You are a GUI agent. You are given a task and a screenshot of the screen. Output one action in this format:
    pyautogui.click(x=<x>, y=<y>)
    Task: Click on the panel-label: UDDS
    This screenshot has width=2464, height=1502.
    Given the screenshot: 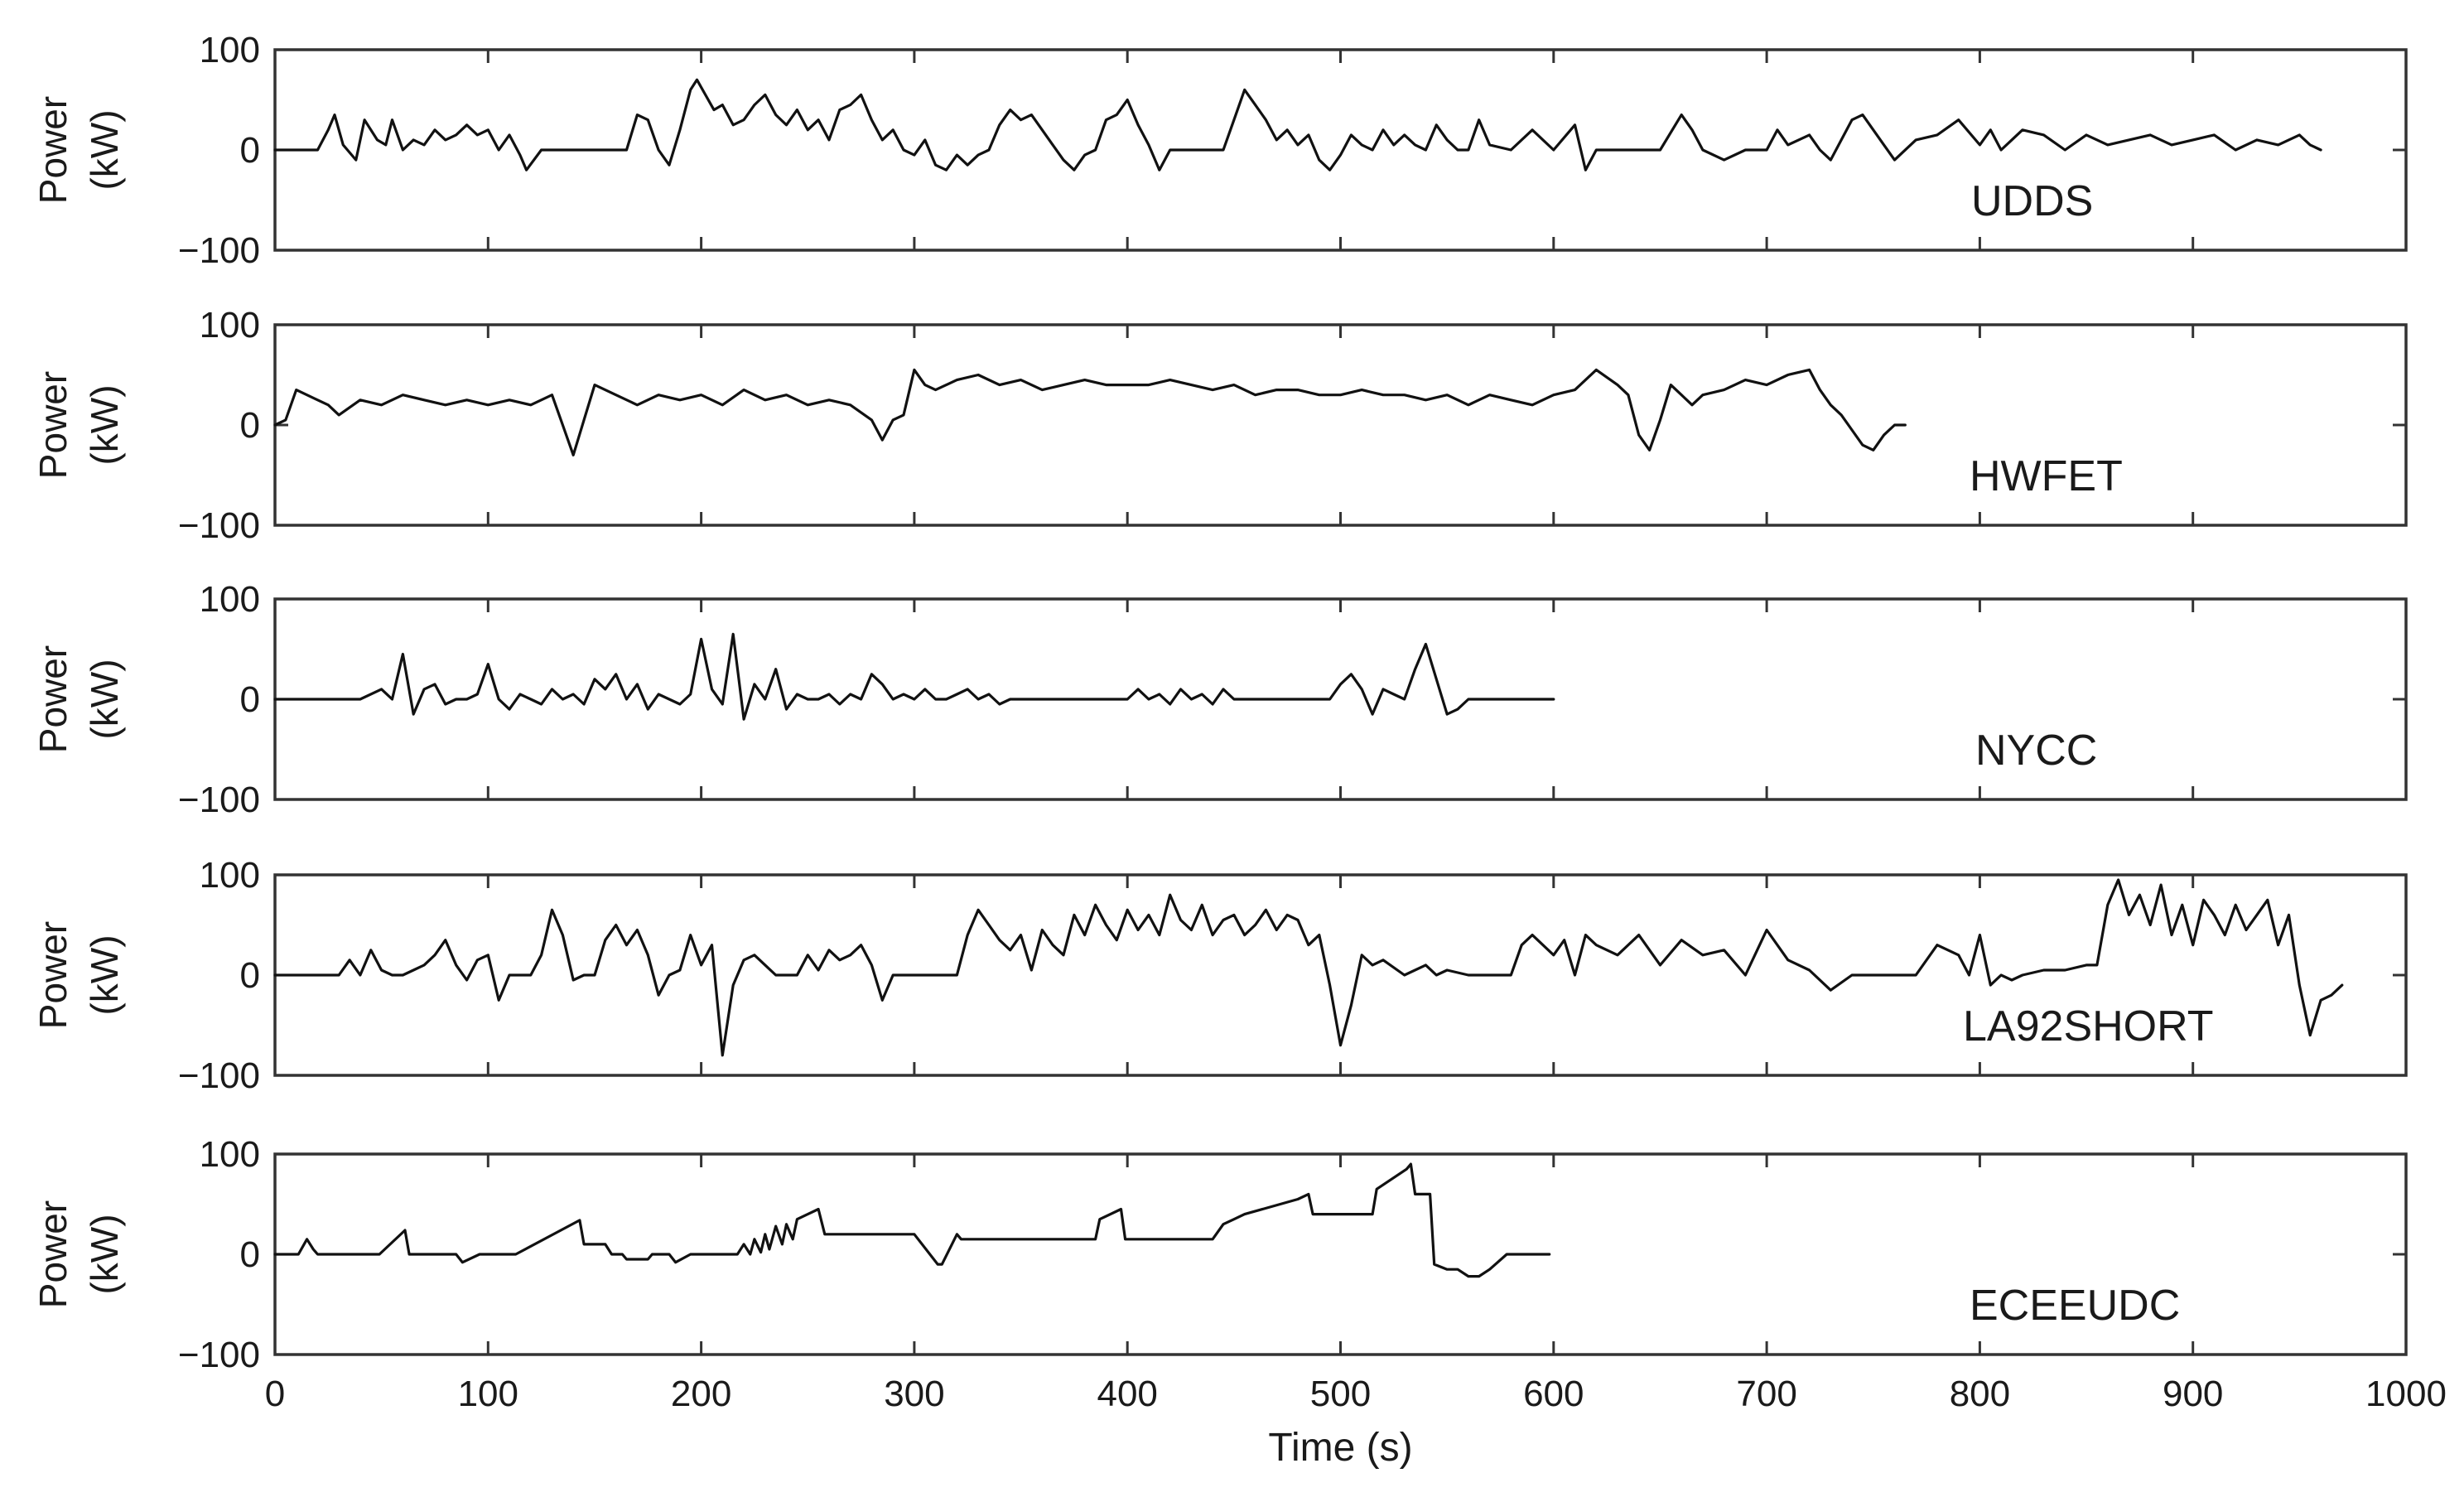 What is the action you would take?
    pyautogui.click(x=2032, y=201)
    